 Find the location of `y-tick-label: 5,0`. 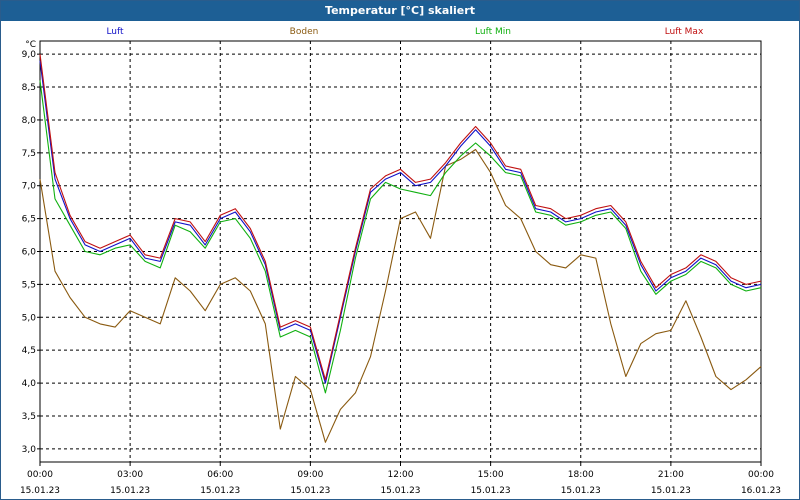

y-tick-label: 5,0 is located at coordinates (29, 318).